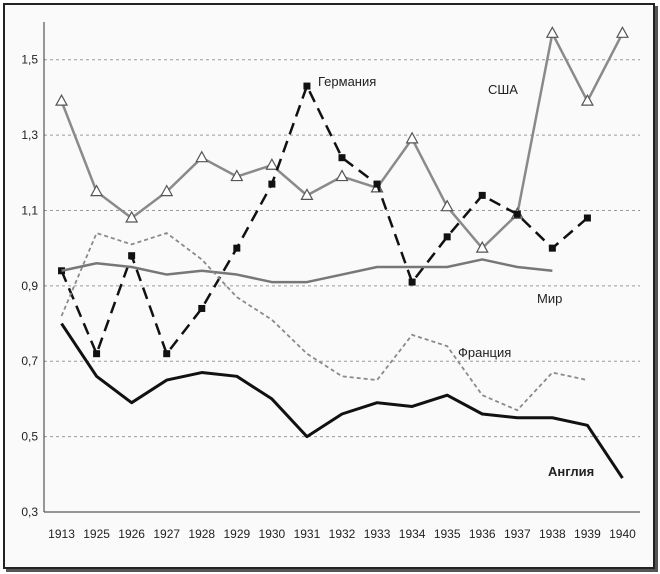 This screenshot has height=574, width=660. Describe the element at coordinates (33, 270) in the screenshot. I see `y-axis: 0,3 0,5 0,7 0,9 1,1 1,3 1,5` at that location.